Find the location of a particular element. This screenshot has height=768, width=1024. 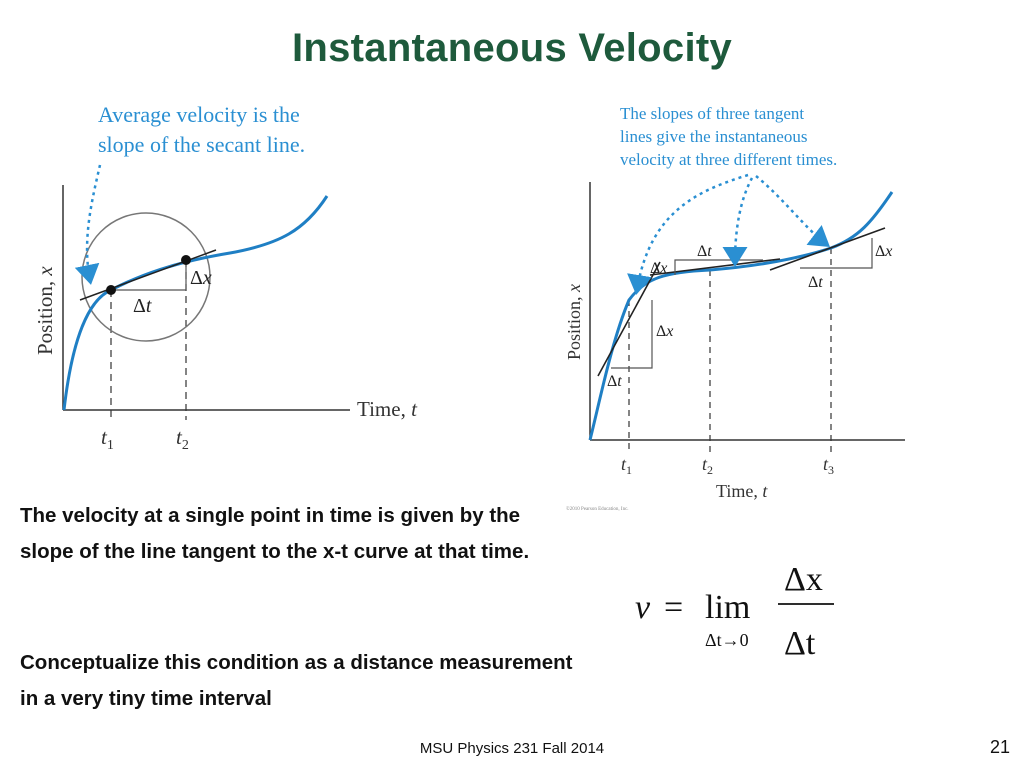

equation-limit-subscript: Δt→0 is located at coordinates (727, 640).